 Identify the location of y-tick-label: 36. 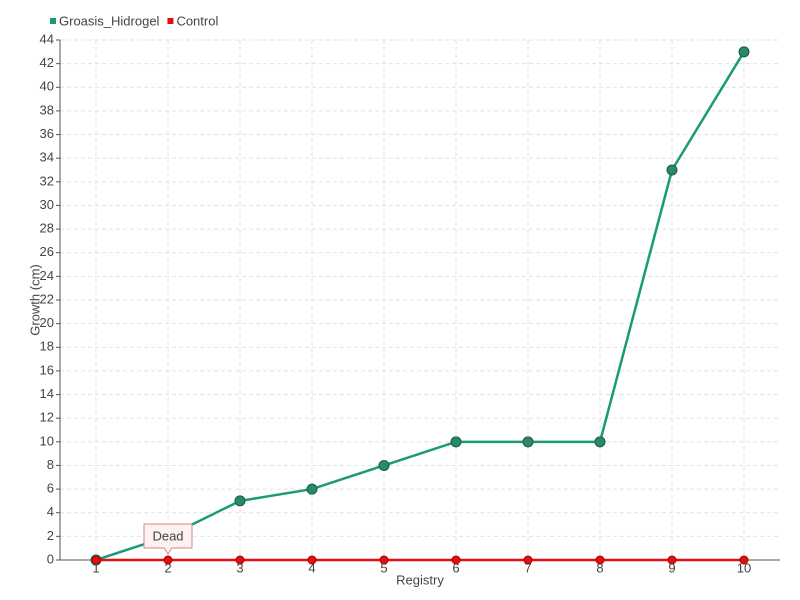
(47, 133).